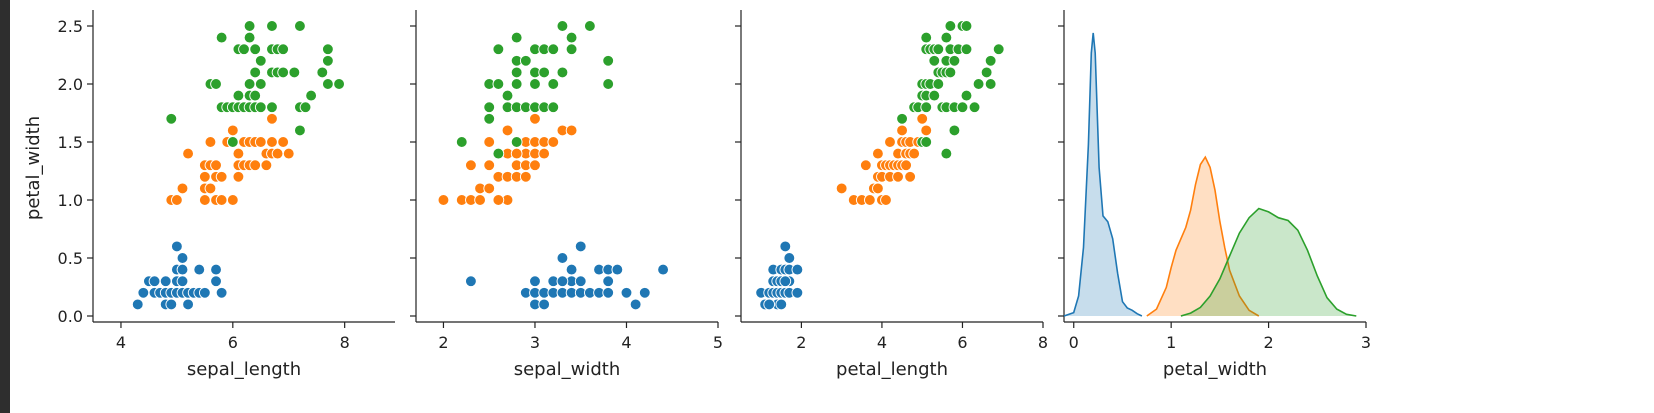 The image size is (1654, 413). I want to click on y-tick-label: 1.0, so click(70, 200).